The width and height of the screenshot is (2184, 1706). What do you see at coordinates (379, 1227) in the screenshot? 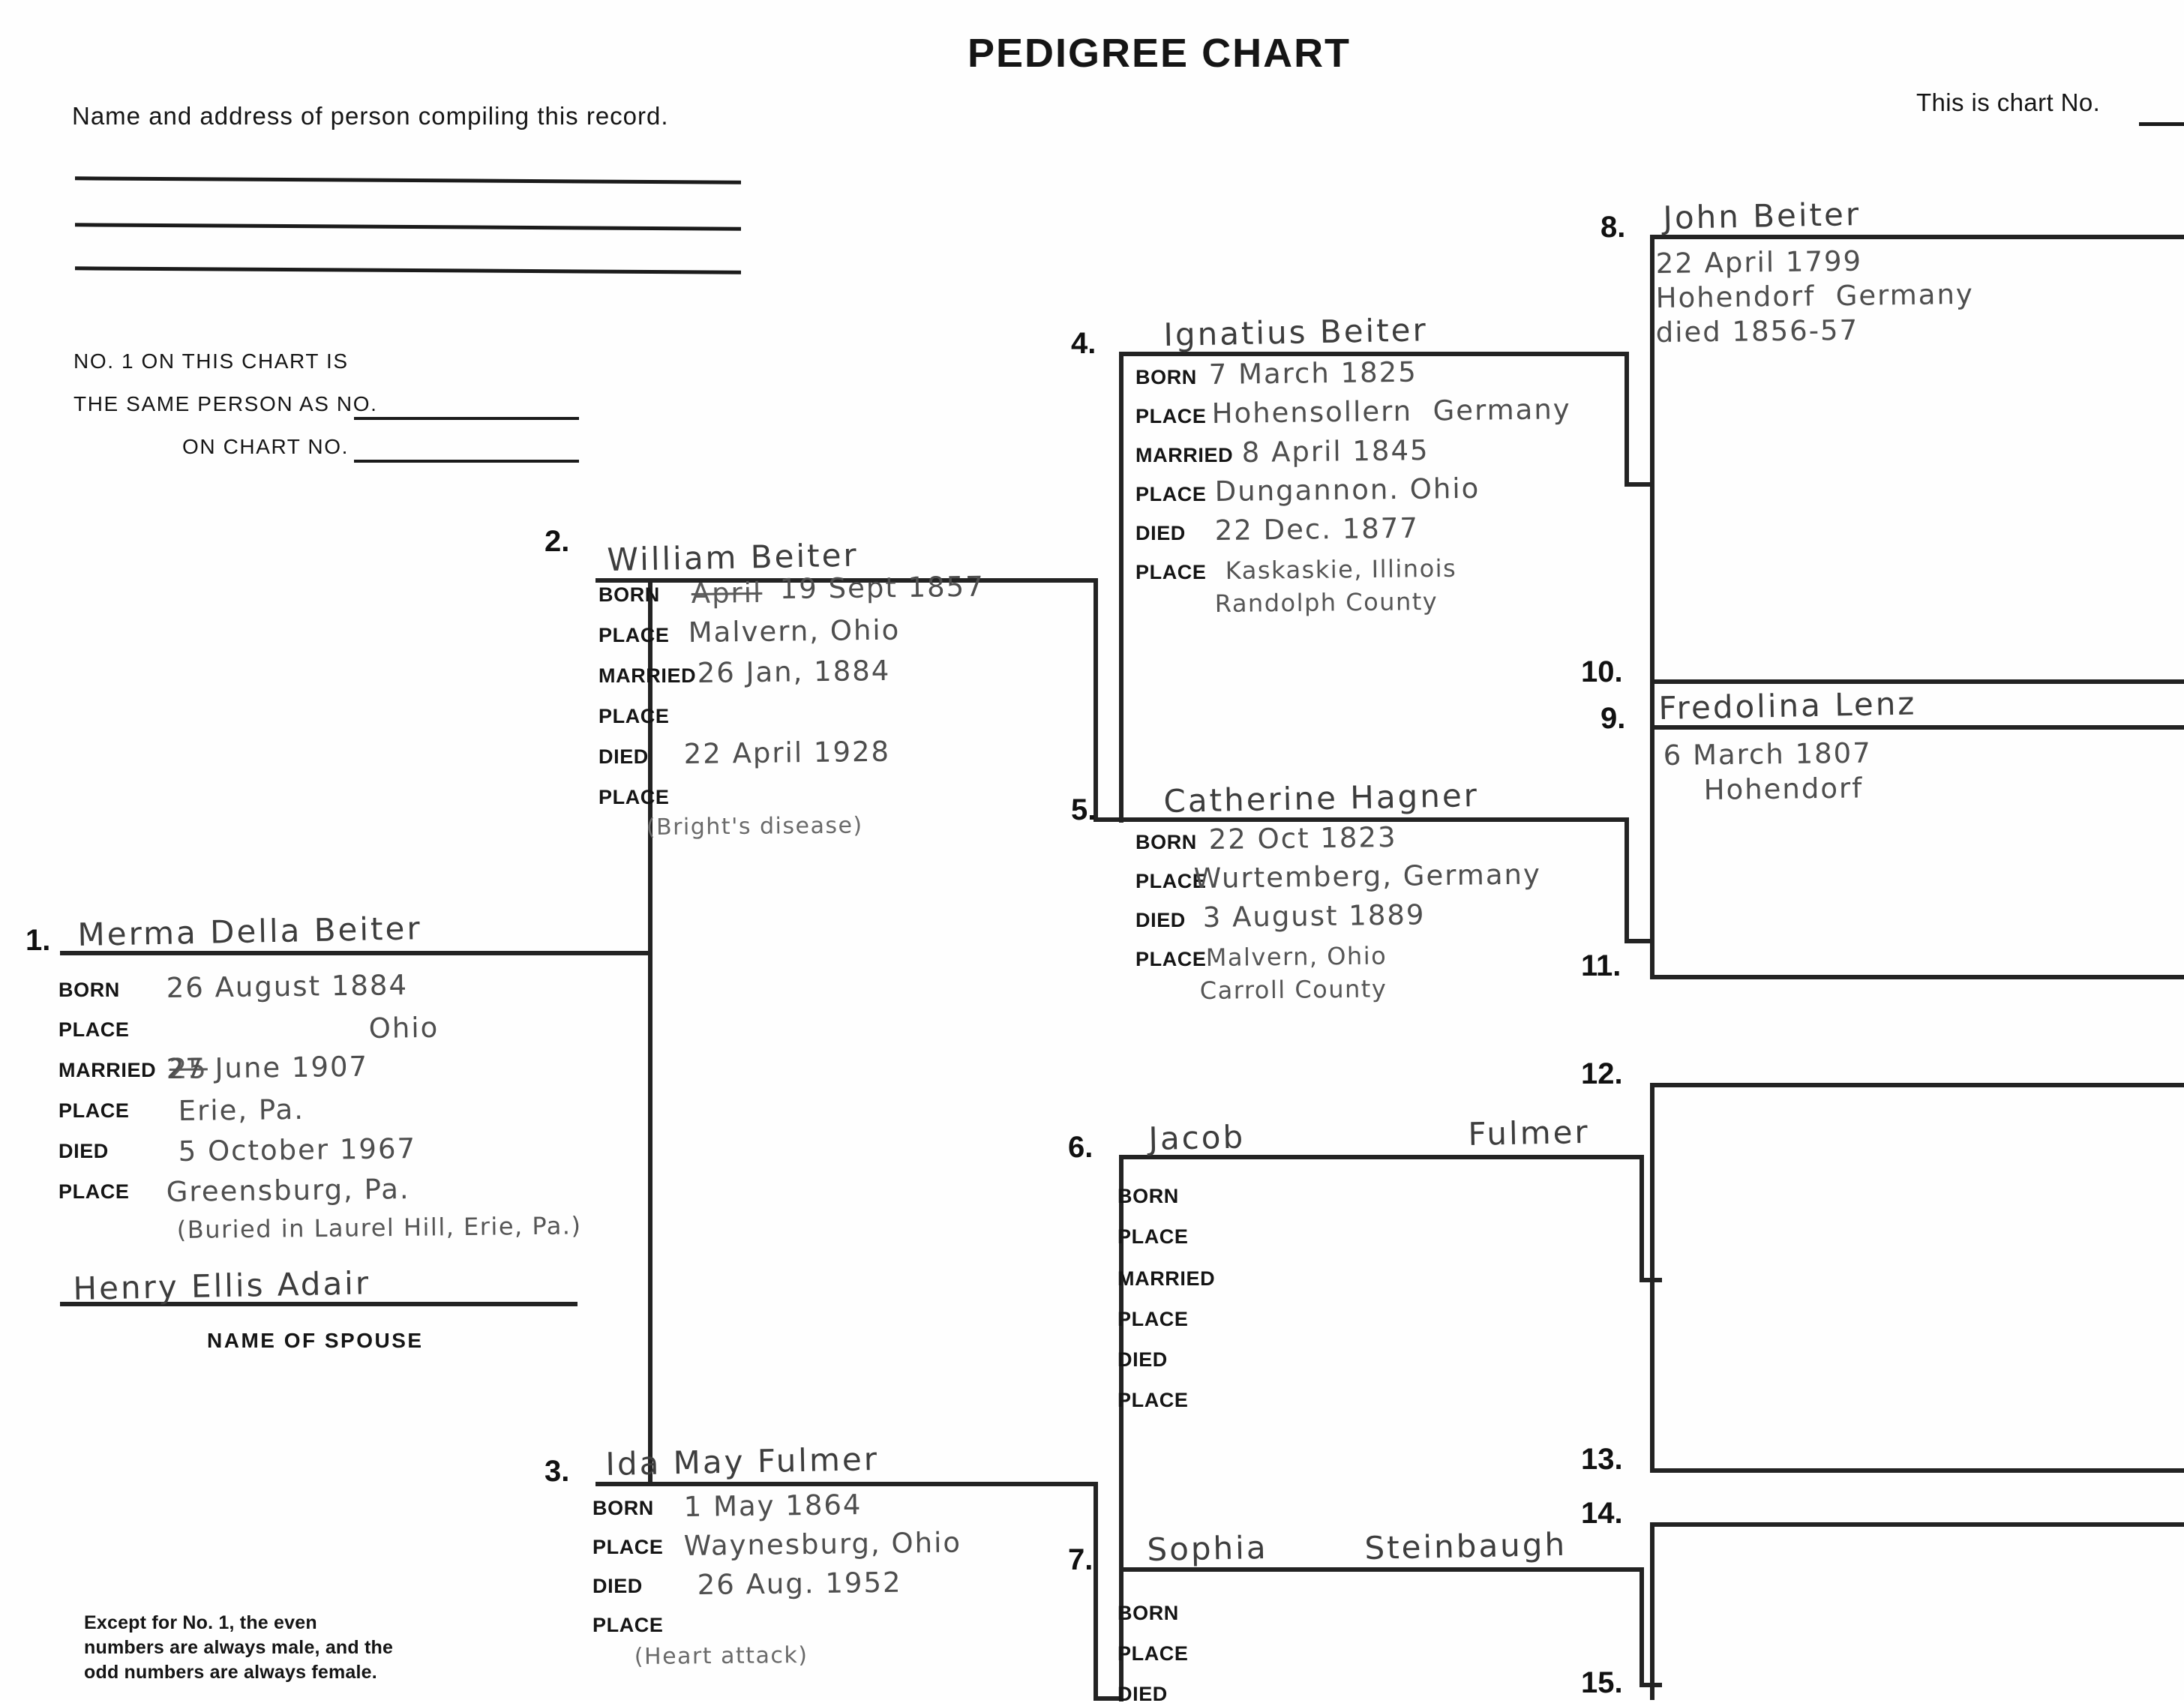
I see `person-1-death-place-note: (Buried in Laurel Hill, Erie, Pa.)` at bounding box center [379, 1227].